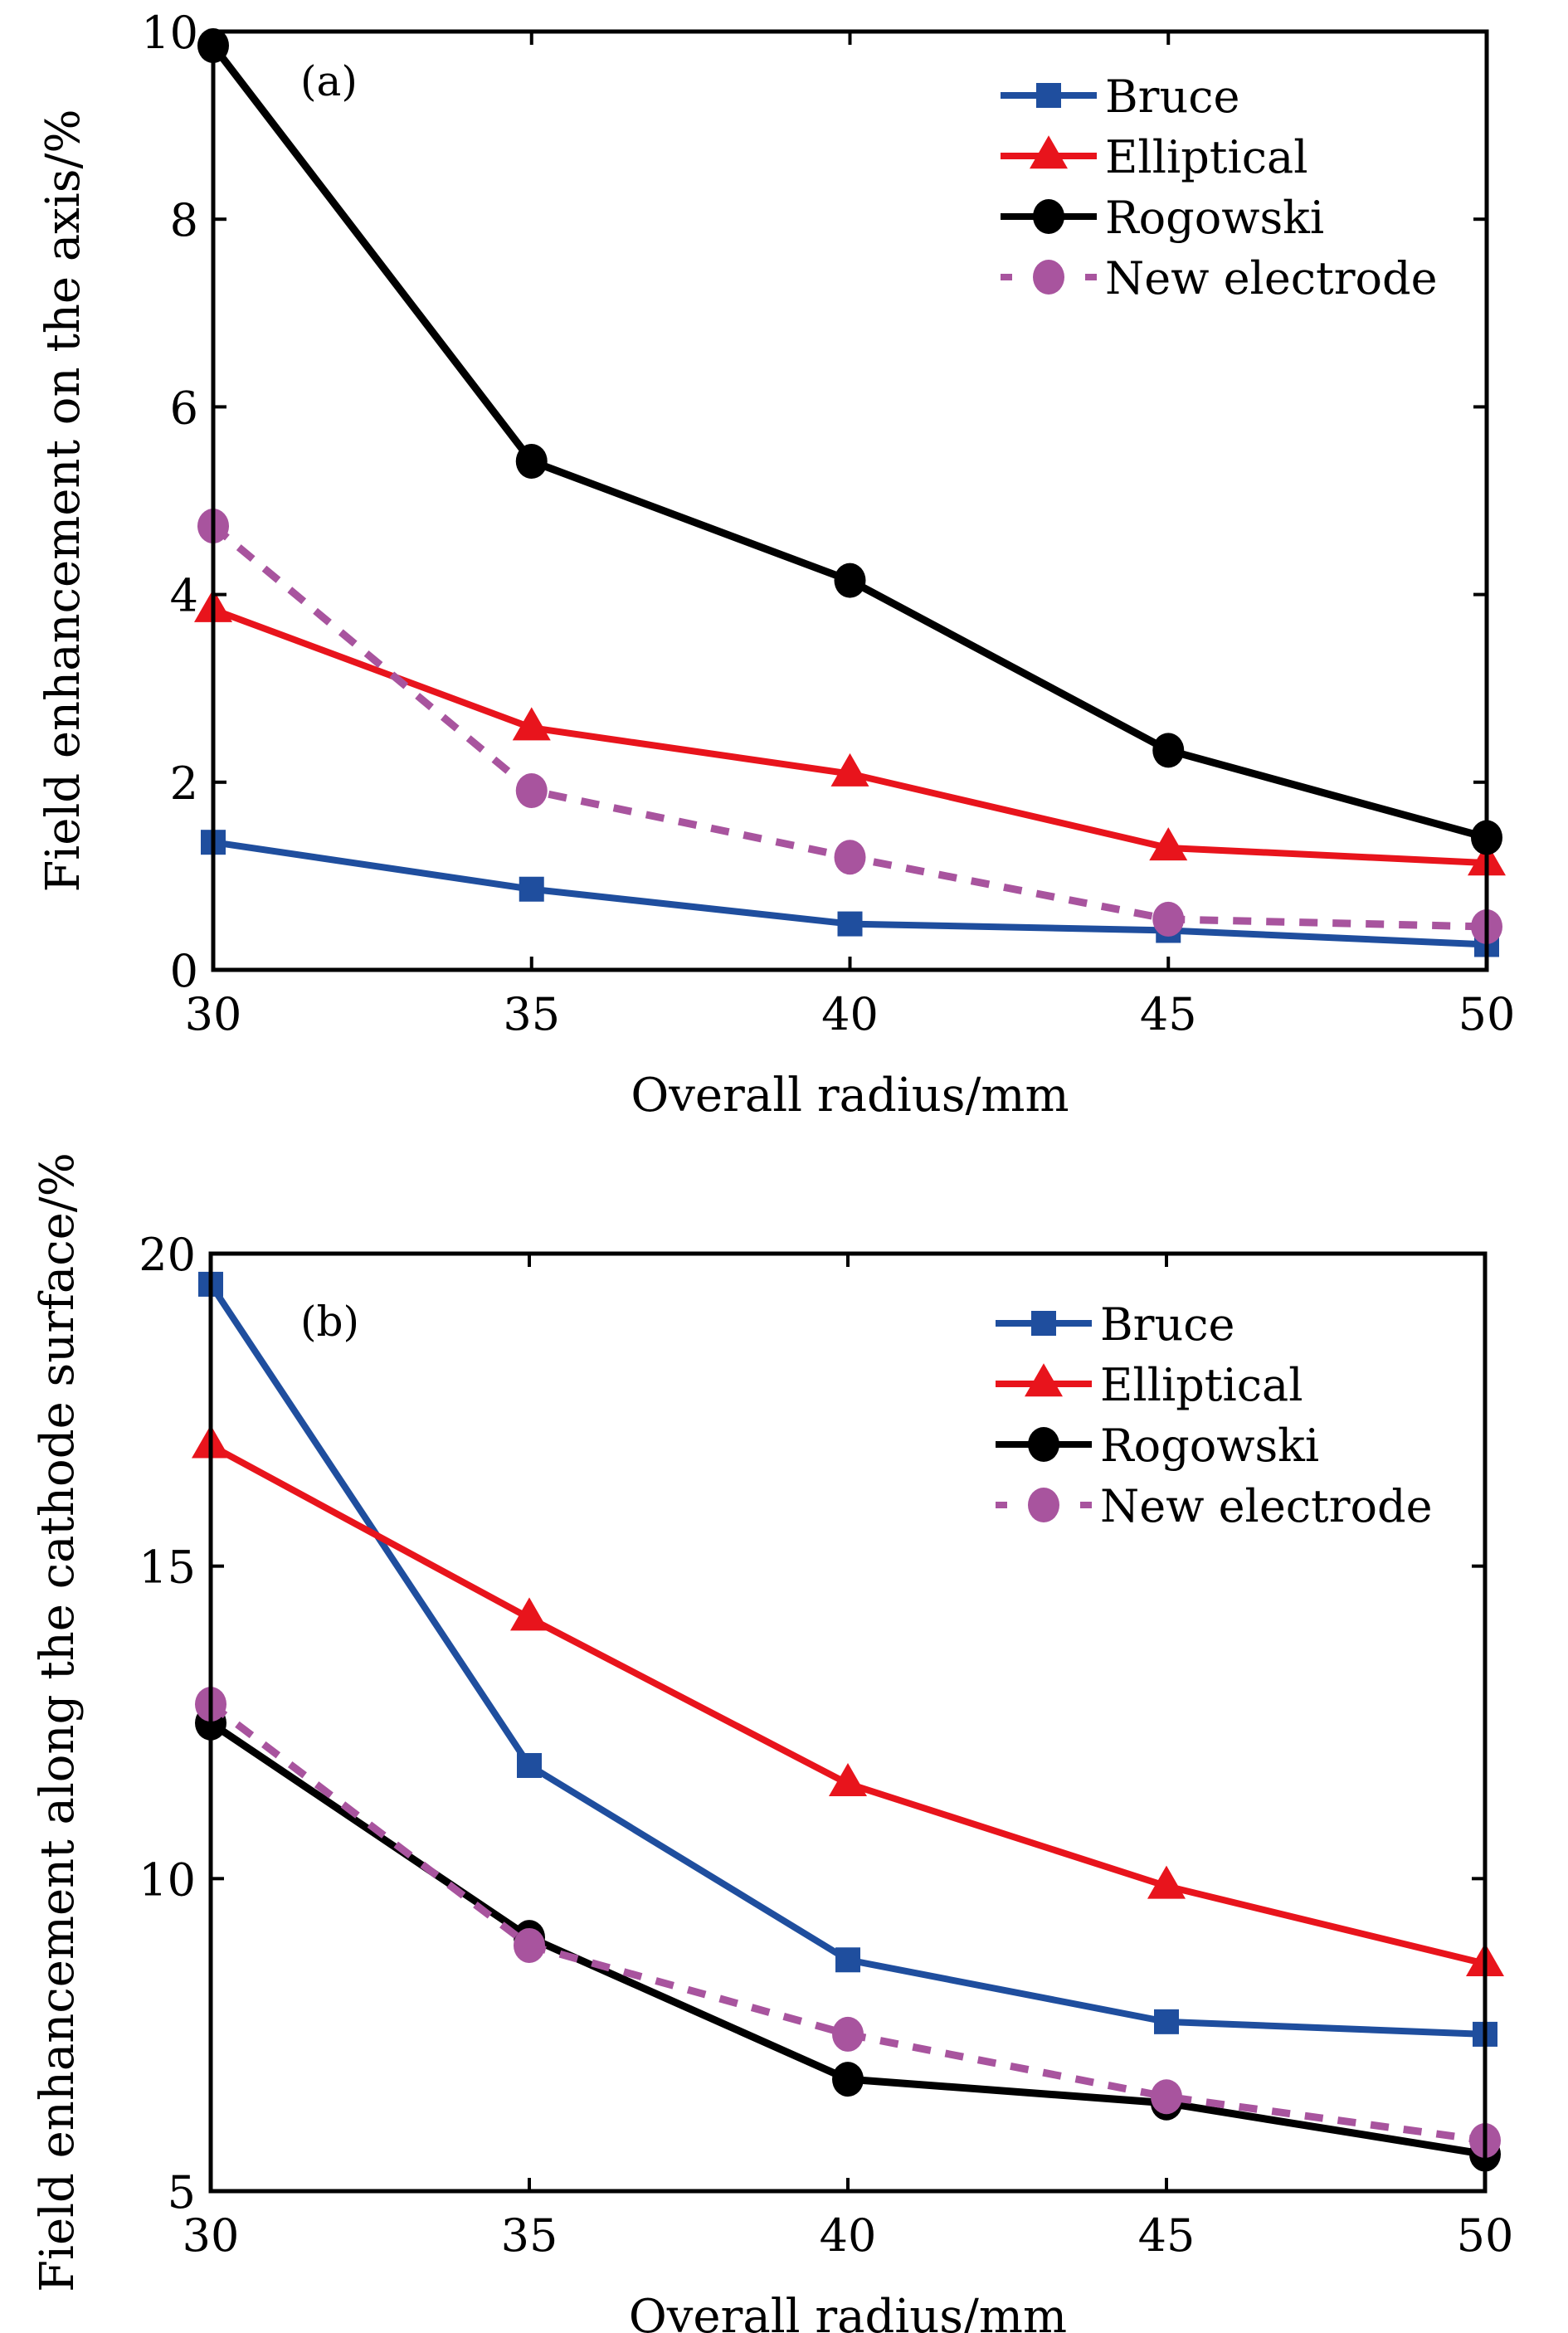 This screenshot has width=1568, height=2333. I want to click on y-tick-label: 2, so click(184, 783).